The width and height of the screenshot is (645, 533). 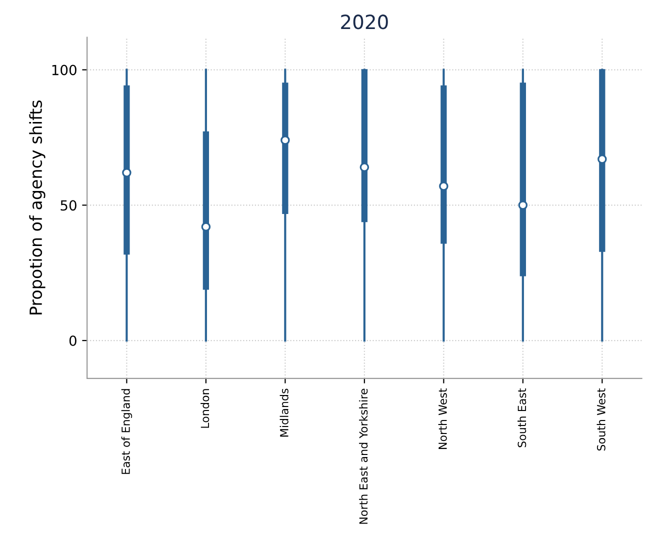 What do you see at coordinates (363, 456) in the screenshot?
I see `x-tick-label: North East and Yorkshire` at bounding box center [363, 456].